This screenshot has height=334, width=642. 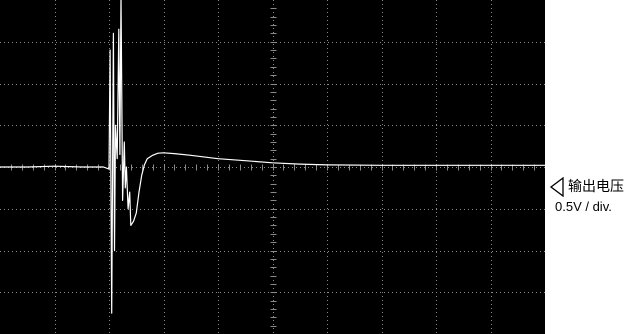 What do you see at coordinates (596, 187) in the screenshot?
I see `channel-name: 输出电压` at bounding box center [596, 187].